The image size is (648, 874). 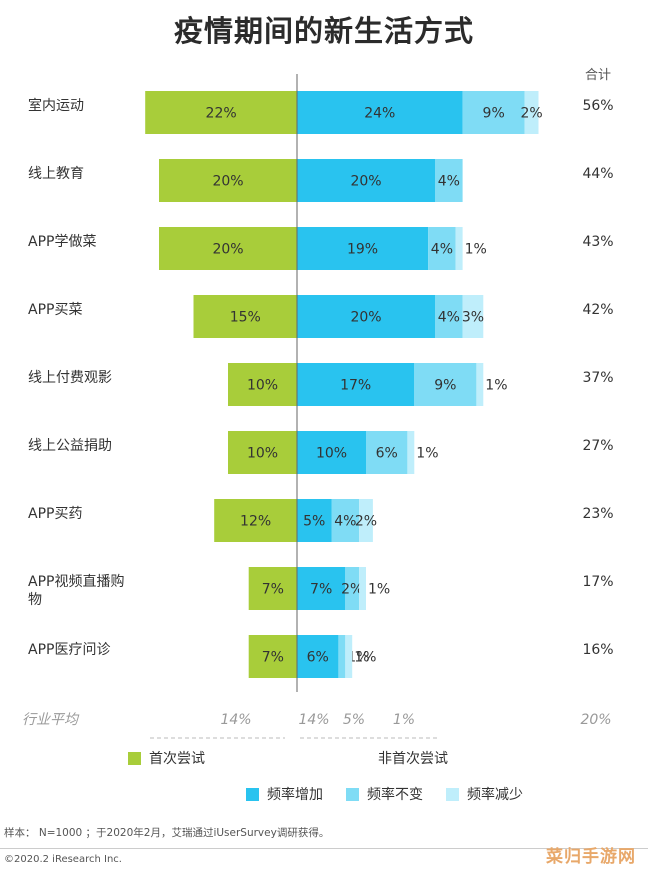 What do you see at coordinates (358, 658) in the screenshot?
I see `bar-label-unchanged: 1%` at bounding box center [358, 658].